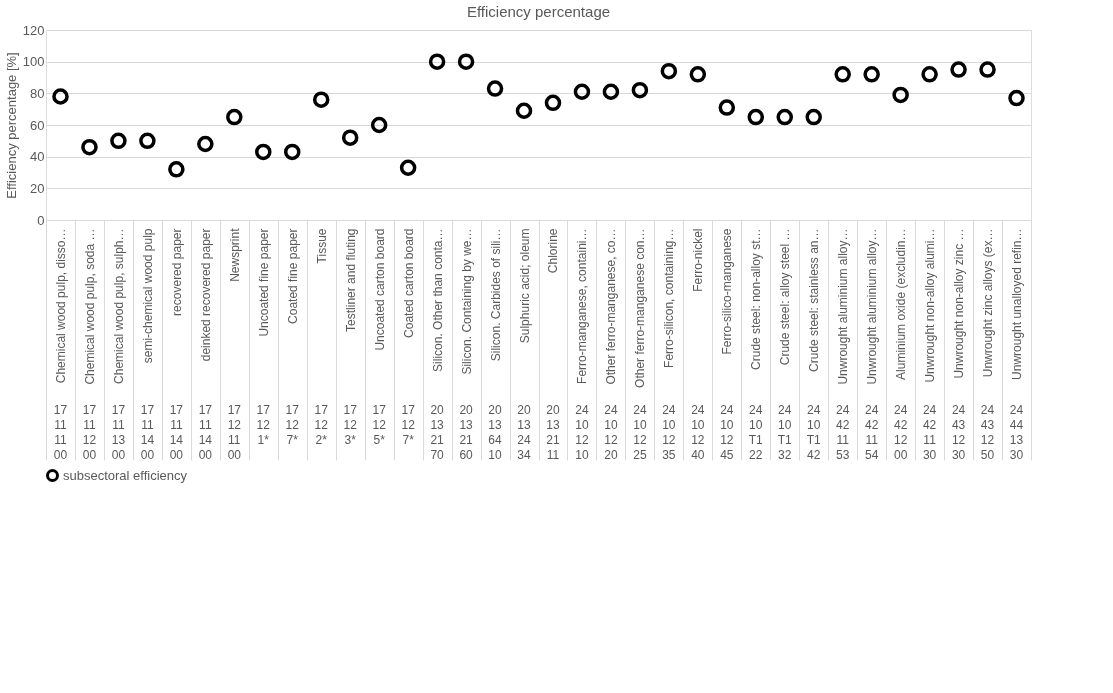 The image size is (1113, 693). What do you see at coordinates (756, 432) in the screenshot?
I see `text: 24 10 T1 22` at bounding box center [756, 432].